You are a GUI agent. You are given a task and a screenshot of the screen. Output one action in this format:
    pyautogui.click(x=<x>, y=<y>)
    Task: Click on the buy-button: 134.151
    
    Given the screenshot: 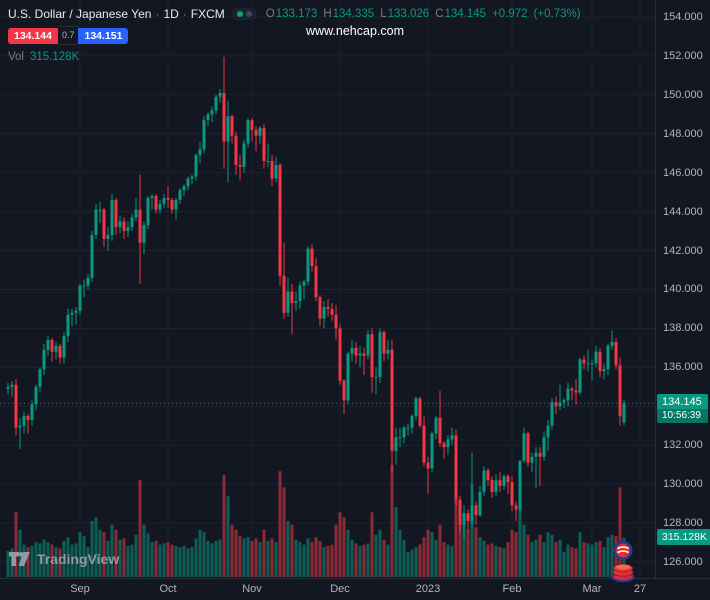 What is the action you would take?
    pyautogui.click(x=103, y=35)
    